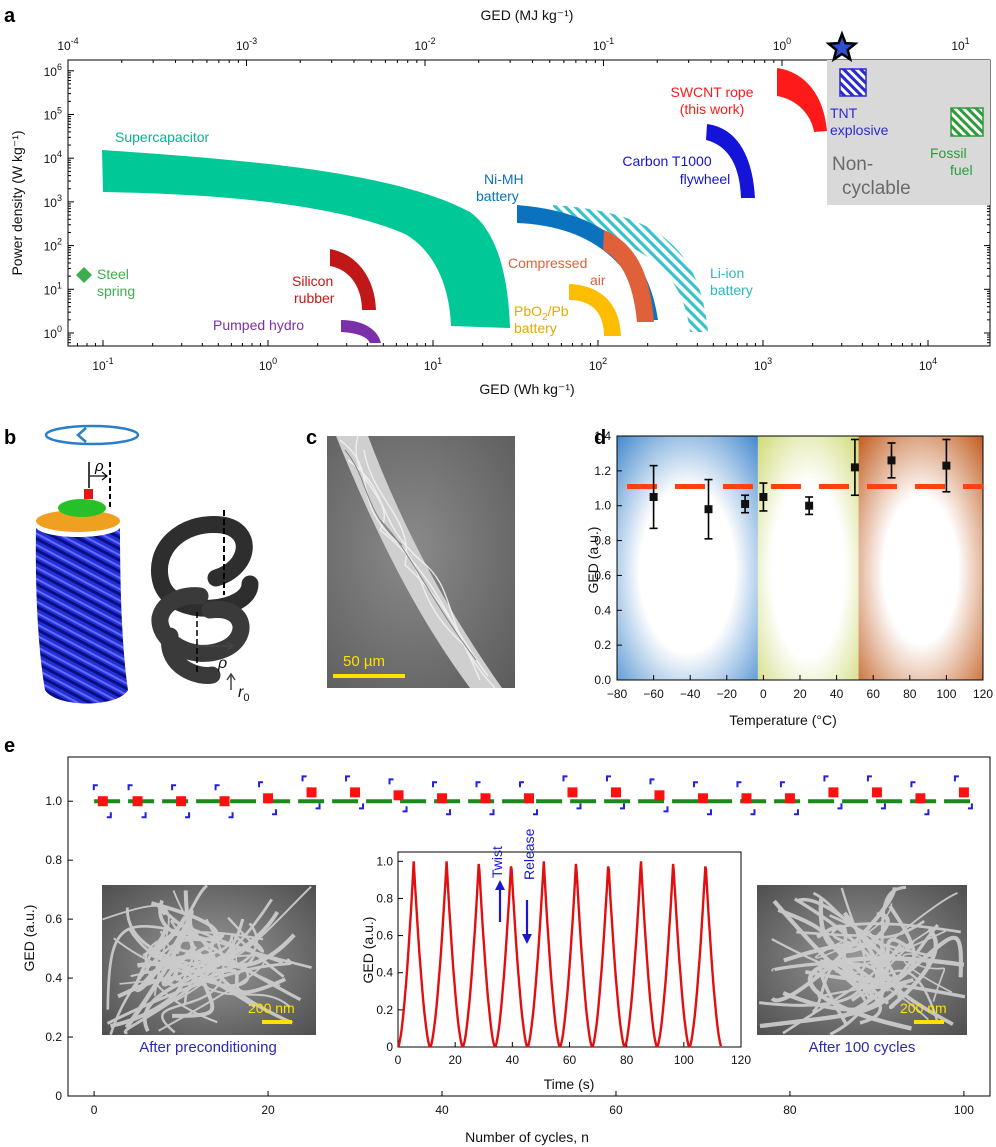 The width and height of the screenshot is (996, 1147). I want to click on d-x-tick-label: −20, so click(727, 694).